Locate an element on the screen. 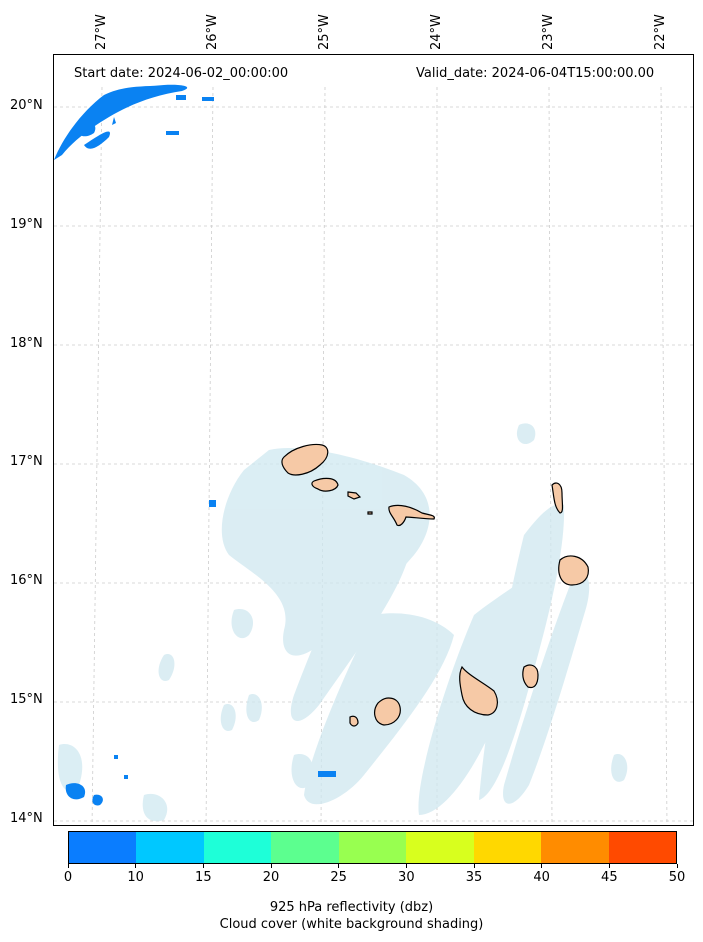 Image resolution: width=703 pixels, height=942 pixels. lon-label-27w: 27°W is located at coordinates (101, 32).